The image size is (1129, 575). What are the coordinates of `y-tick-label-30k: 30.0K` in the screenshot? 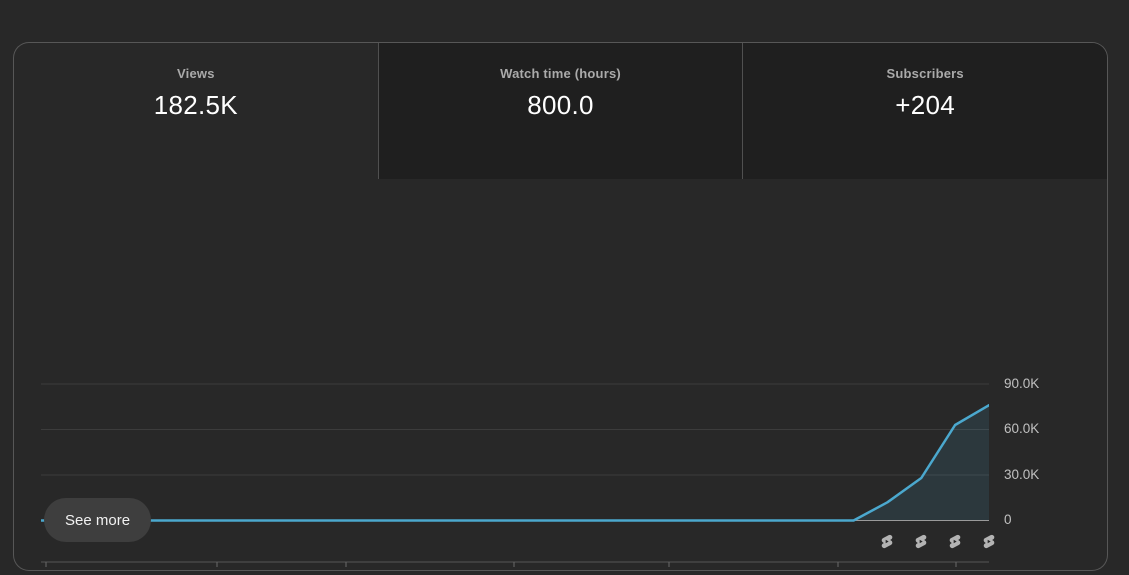 It's located at (1022, 474).